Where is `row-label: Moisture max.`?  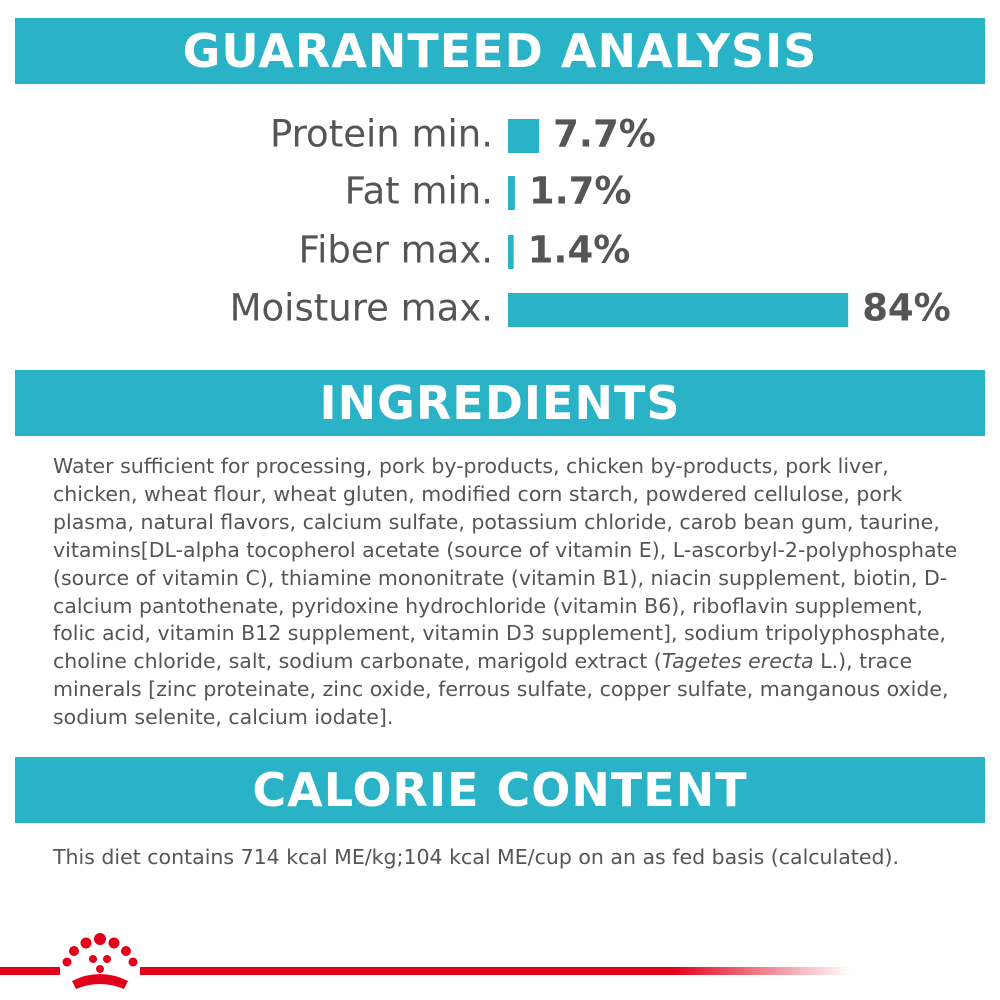
row-label: Moisture max. is located at coordinates (361, 308).